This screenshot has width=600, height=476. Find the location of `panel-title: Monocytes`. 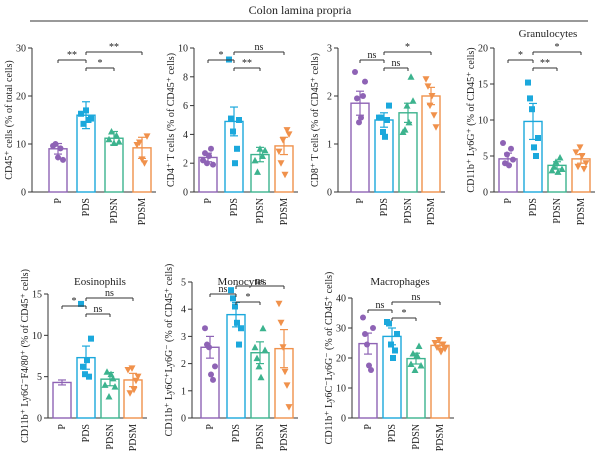

panel-title: Monocytes is located at coordinates (242, 282).